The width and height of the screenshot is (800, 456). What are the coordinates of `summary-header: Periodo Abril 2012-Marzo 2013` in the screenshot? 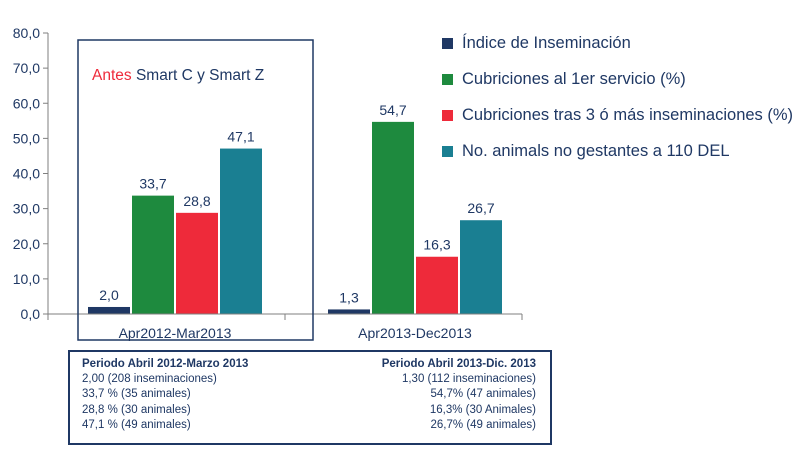 It's located at (165, 364).